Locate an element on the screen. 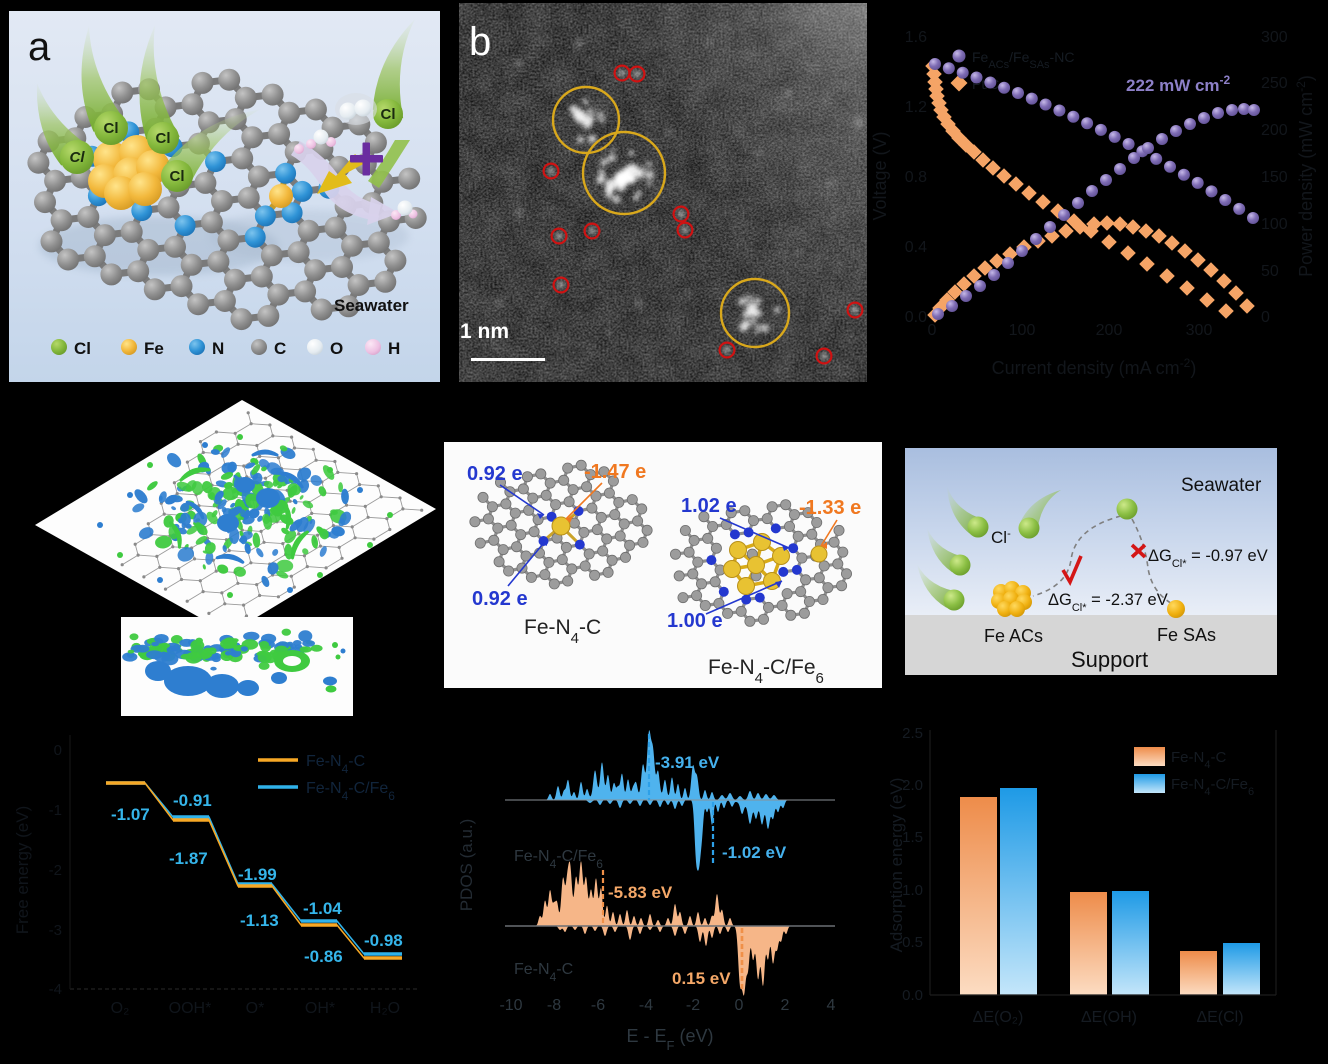 This screenshot has height=1064, width=1328. svg-text: O is located at coordinates (336, 348).